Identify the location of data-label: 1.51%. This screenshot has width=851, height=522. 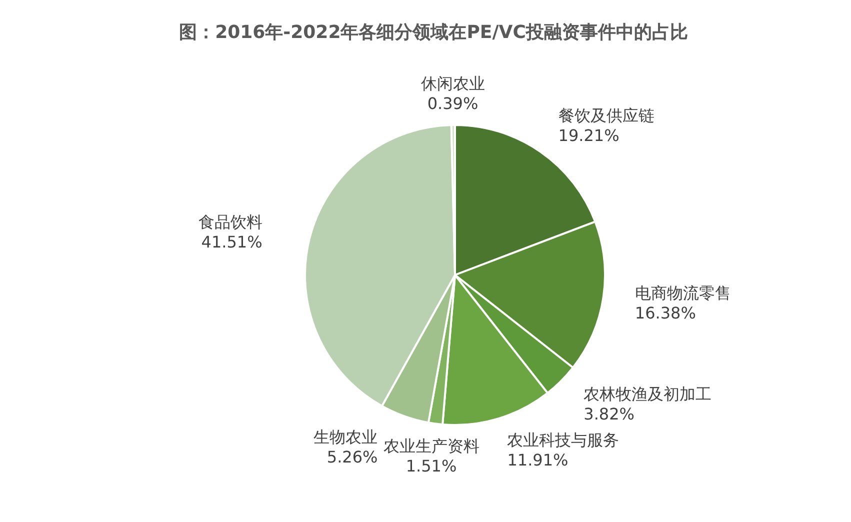
(431, 466).